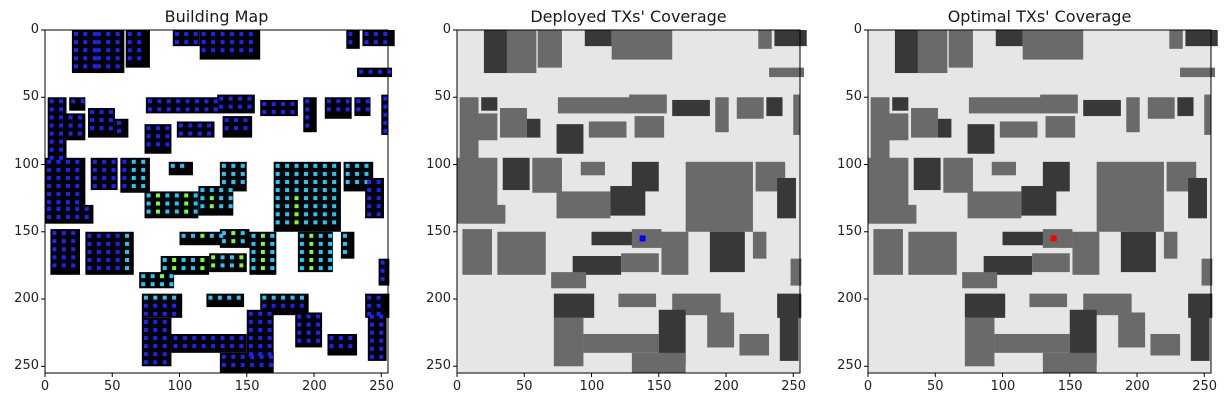  What do you see at coordinates (726, 386) in the screenshot?
I see `x-tick-label: 200` at bounding box center [726, 386].